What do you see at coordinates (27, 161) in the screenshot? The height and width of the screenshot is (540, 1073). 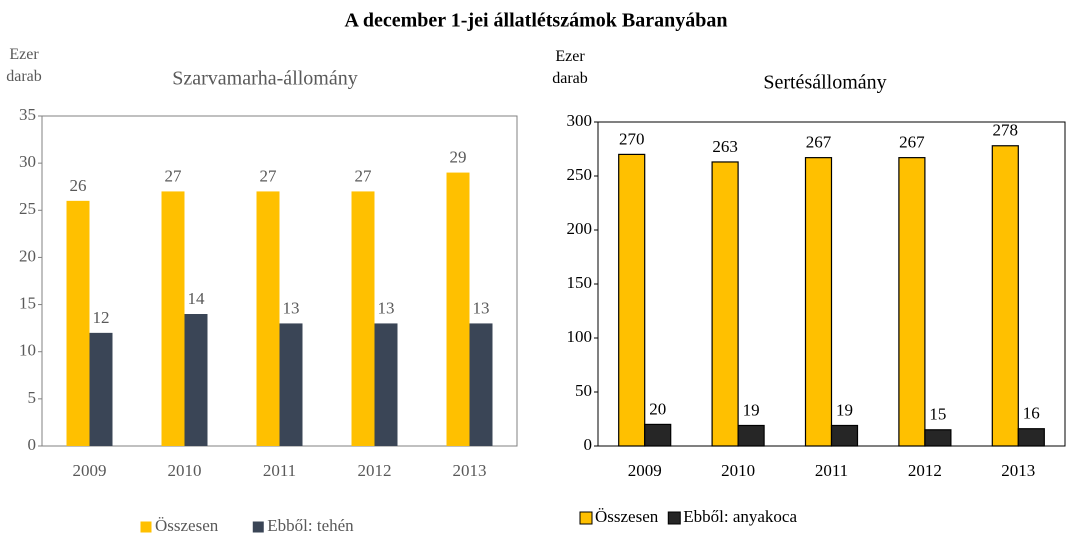 I see `y-tick-label: 30` at bounding box center [27, 161].